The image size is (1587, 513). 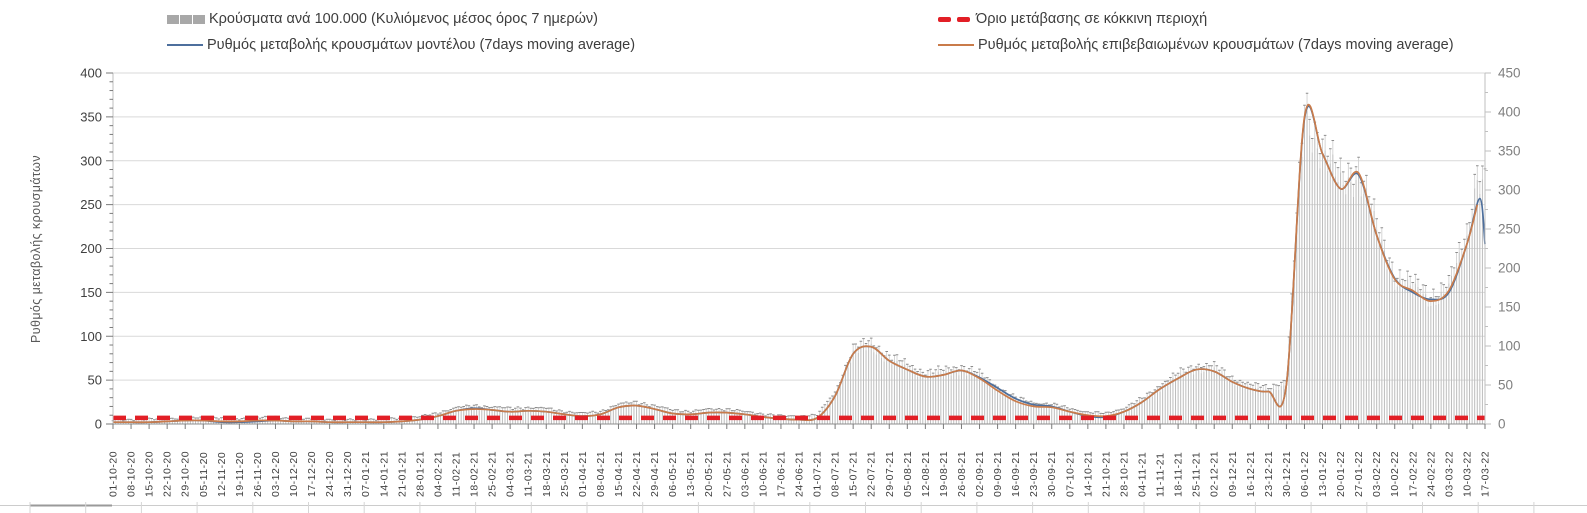 What do you see at coordinates (1395, 474) in the screenshot?
I see `svg-text: 10-02-22` at bounding box center [1395, 474].